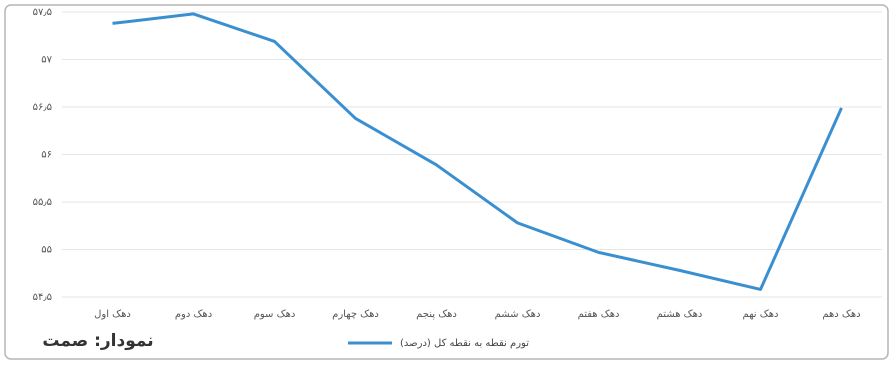  What do you see at coordinates (42, 107) in the screenshot?
I see `y-tick-label: ۵۶٫۵` at bounding box center [42, 107].